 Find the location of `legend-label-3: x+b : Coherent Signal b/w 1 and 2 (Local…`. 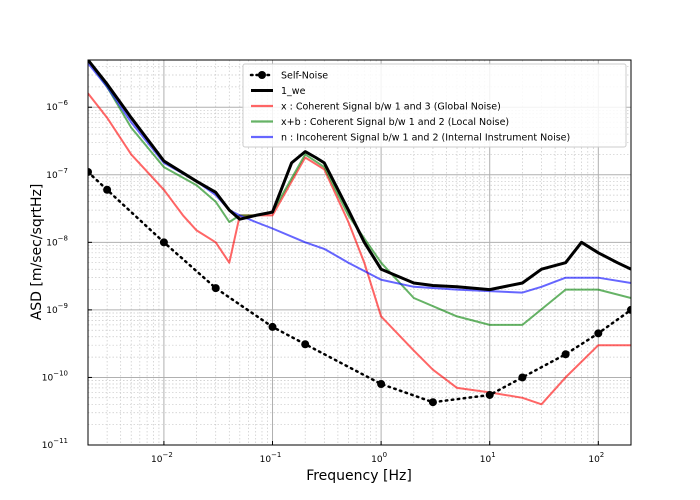

legend-label-3: x+b : Coherent Signal b/w 1 and 2 (Local… is located at coordinates (395, 122).